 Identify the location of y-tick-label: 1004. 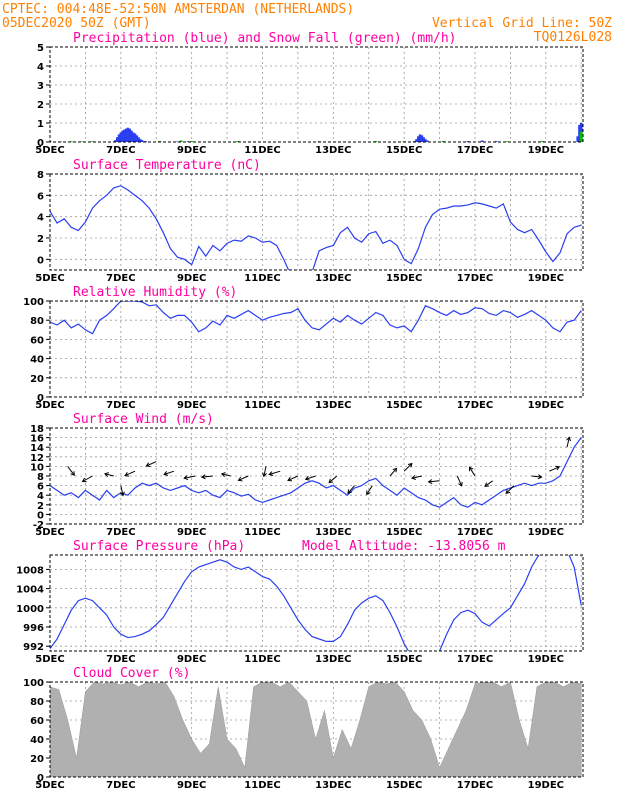
(30, 590).